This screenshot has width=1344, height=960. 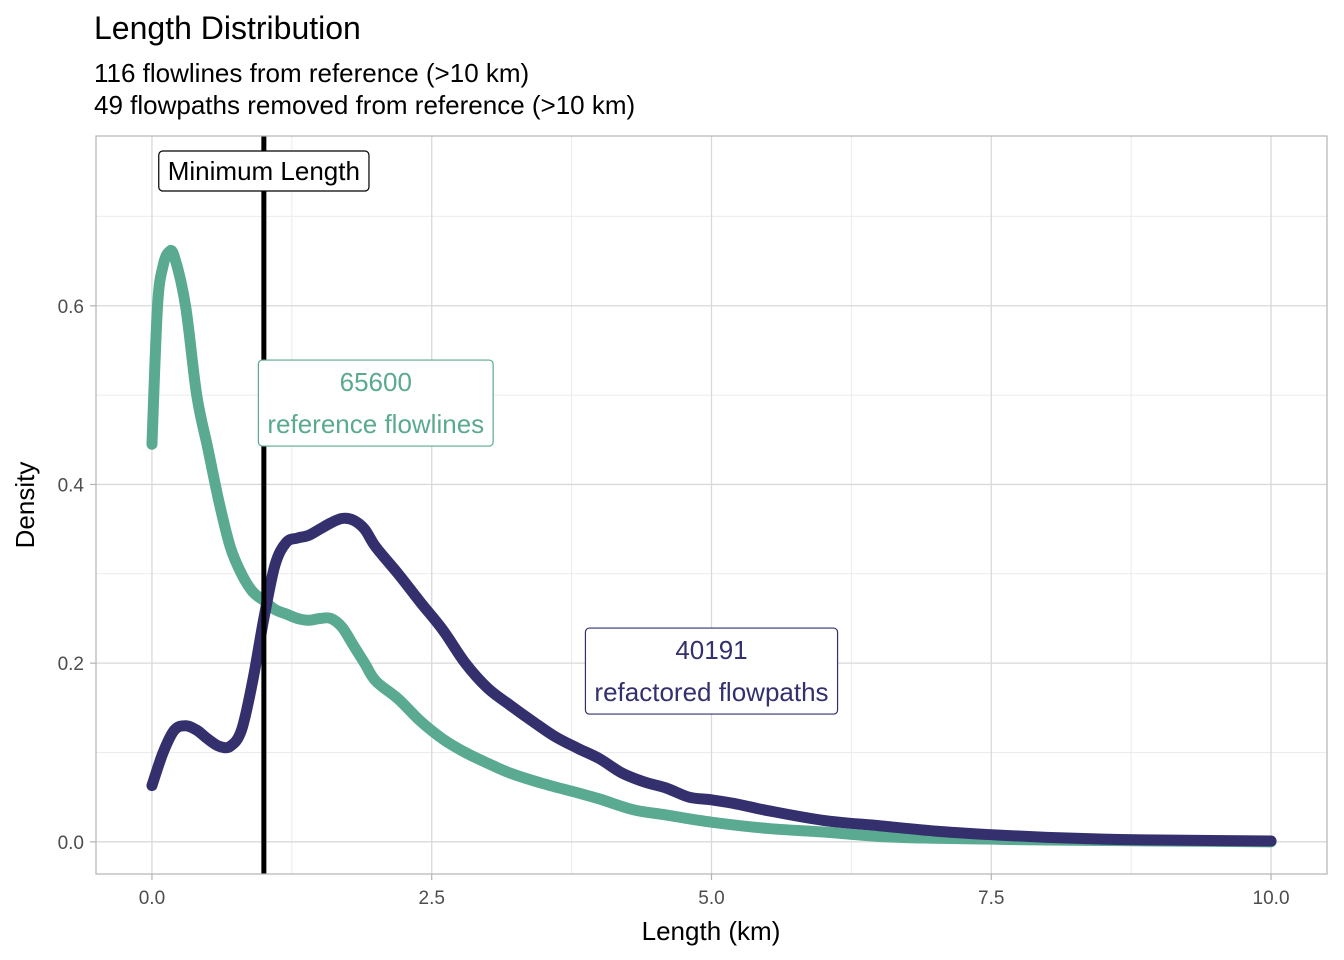 I want to click on series-count-label-1: 40191, so click(x=711, y=650).